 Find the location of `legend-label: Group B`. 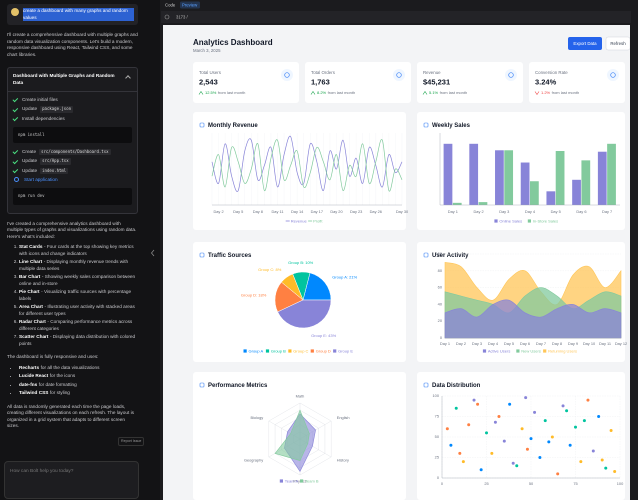

legend-label: Group B is located at coordinates (278, 350).